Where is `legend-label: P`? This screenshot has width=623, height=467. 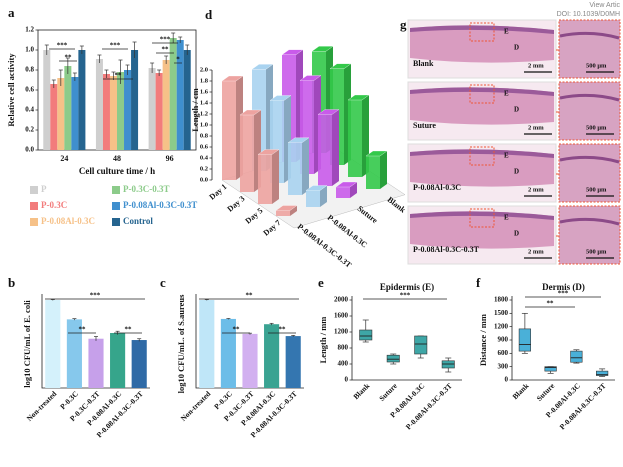 legend-label: P is located at coordinates (44, 189).